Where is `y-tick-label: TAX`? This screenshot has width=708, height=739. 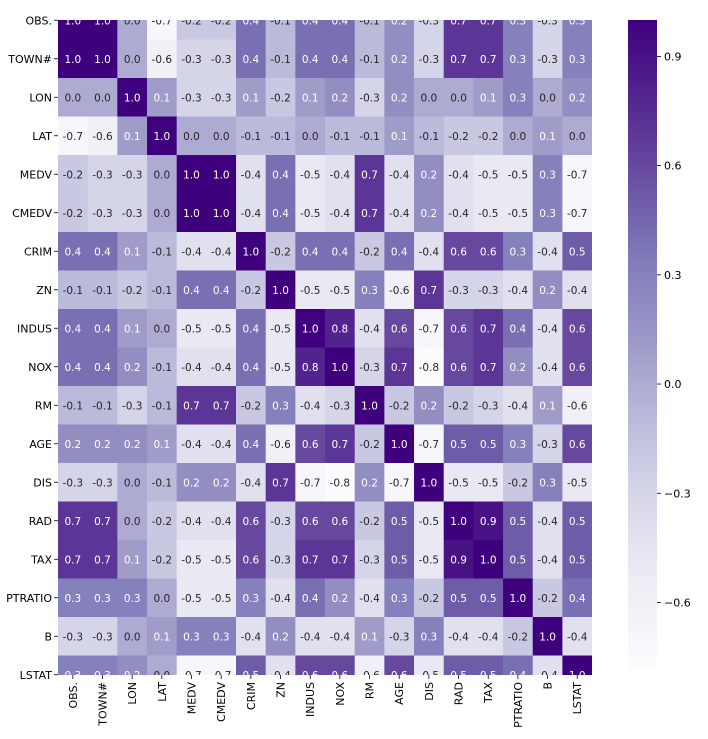 y-tick-label: TAX is located at coordinates (41, 559).